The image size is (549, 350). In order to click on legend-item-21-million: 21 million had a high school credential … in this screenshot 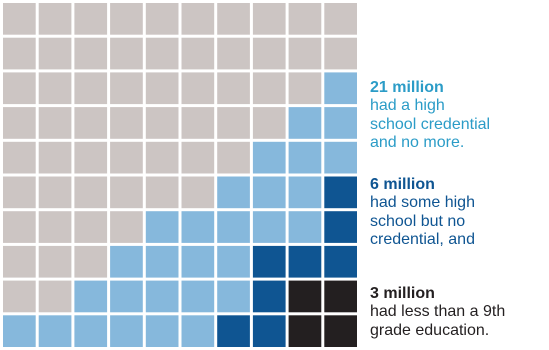, I will do `click(459, 116)`.